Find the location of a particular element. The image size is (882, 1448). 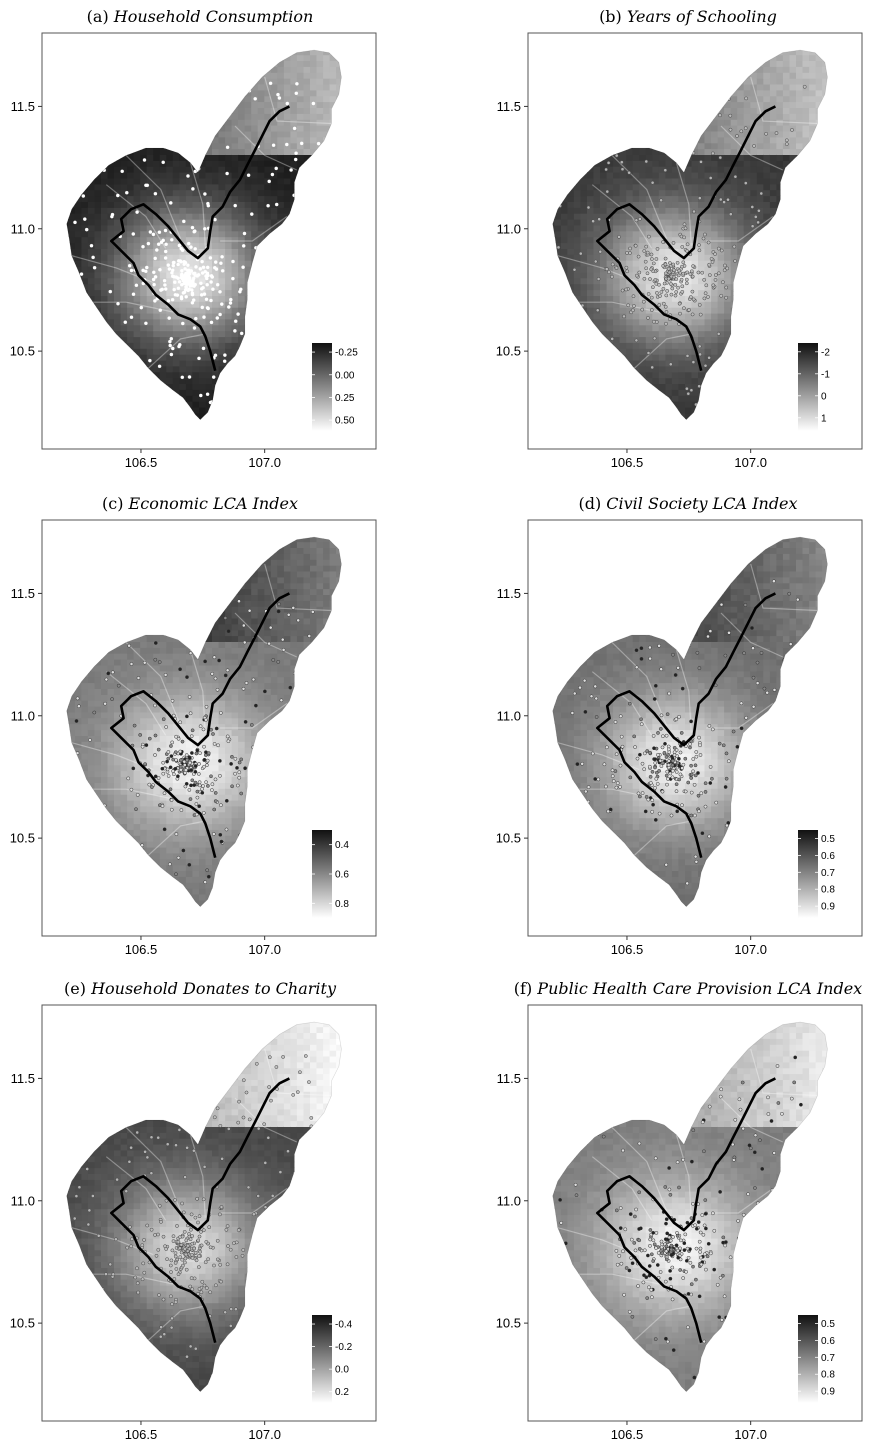

panel-label: (f) is located at coordinates (526, 988).